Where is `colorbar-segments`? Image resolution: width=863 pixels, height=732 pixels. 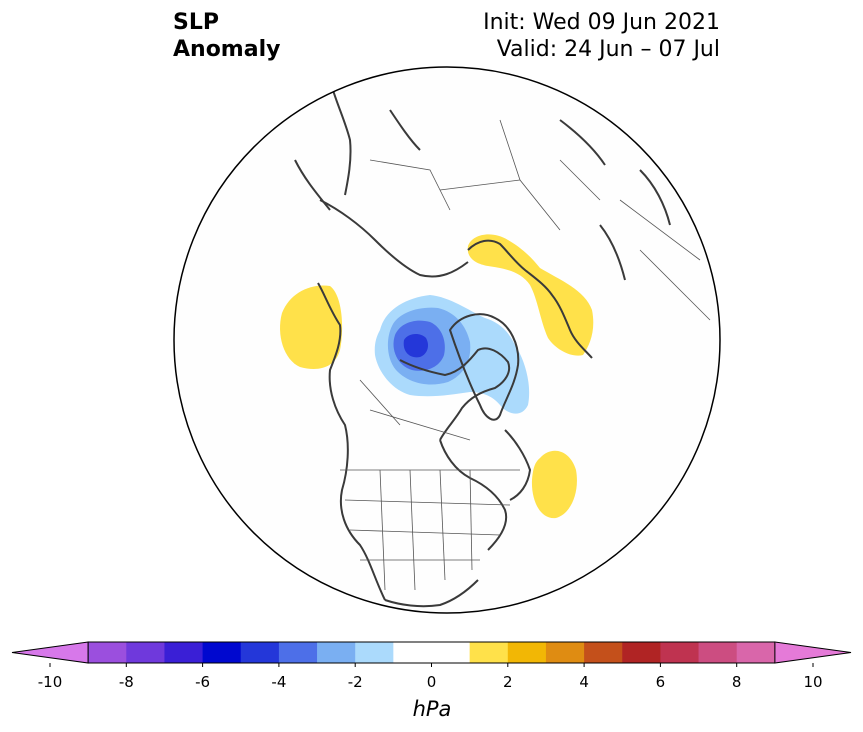
colorbar-segments is located at coordinates (431, 652).